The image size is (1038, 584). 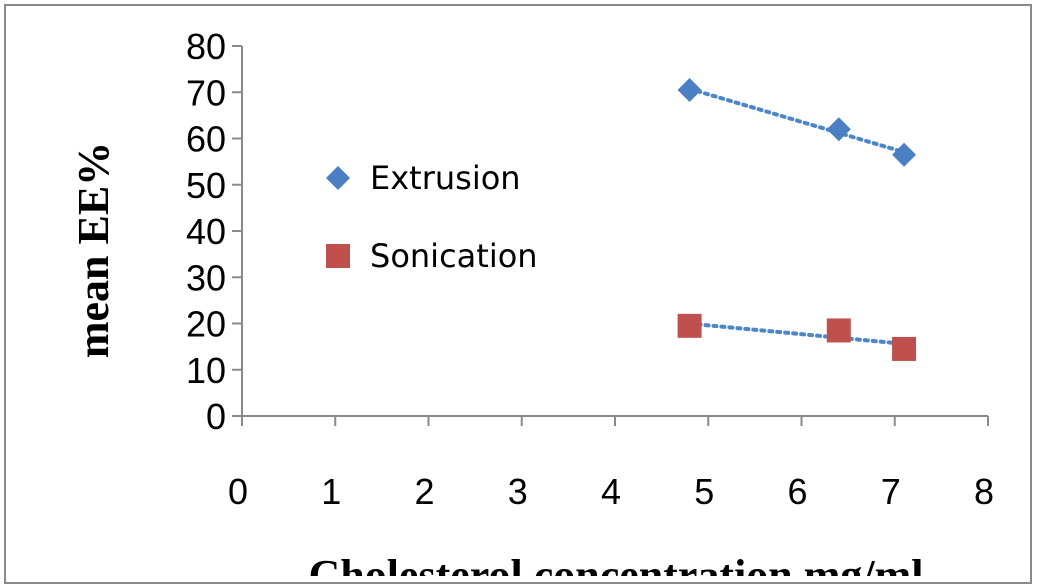 I want to click on trendline-extrusion, so click(x=797, y=120).